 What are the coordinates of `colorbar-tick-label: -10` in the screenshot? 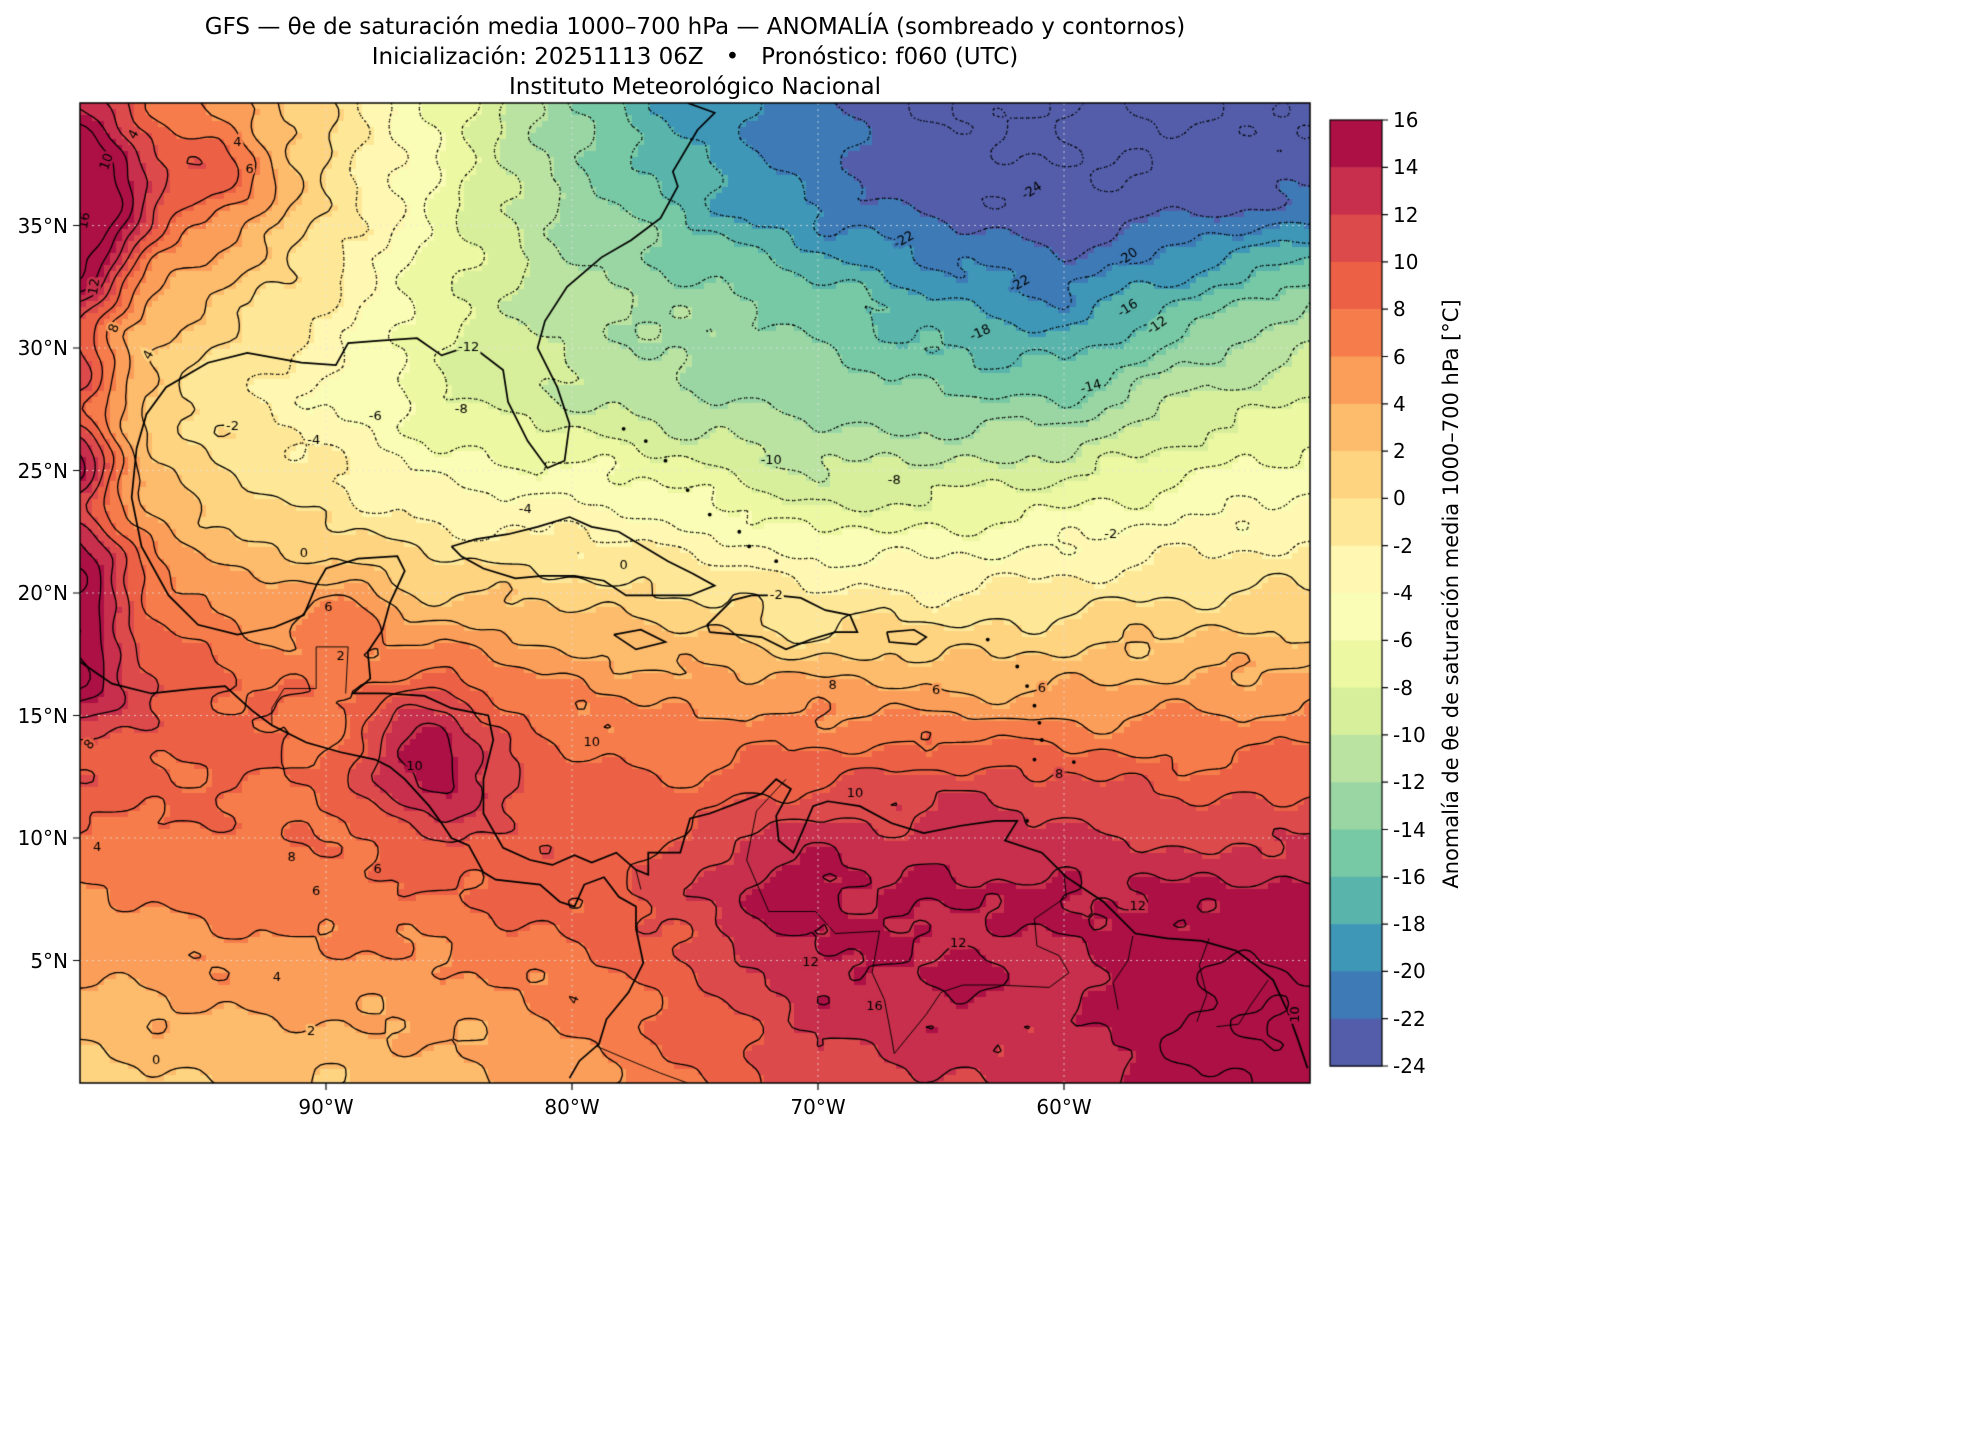 It's located at (1409, 734).